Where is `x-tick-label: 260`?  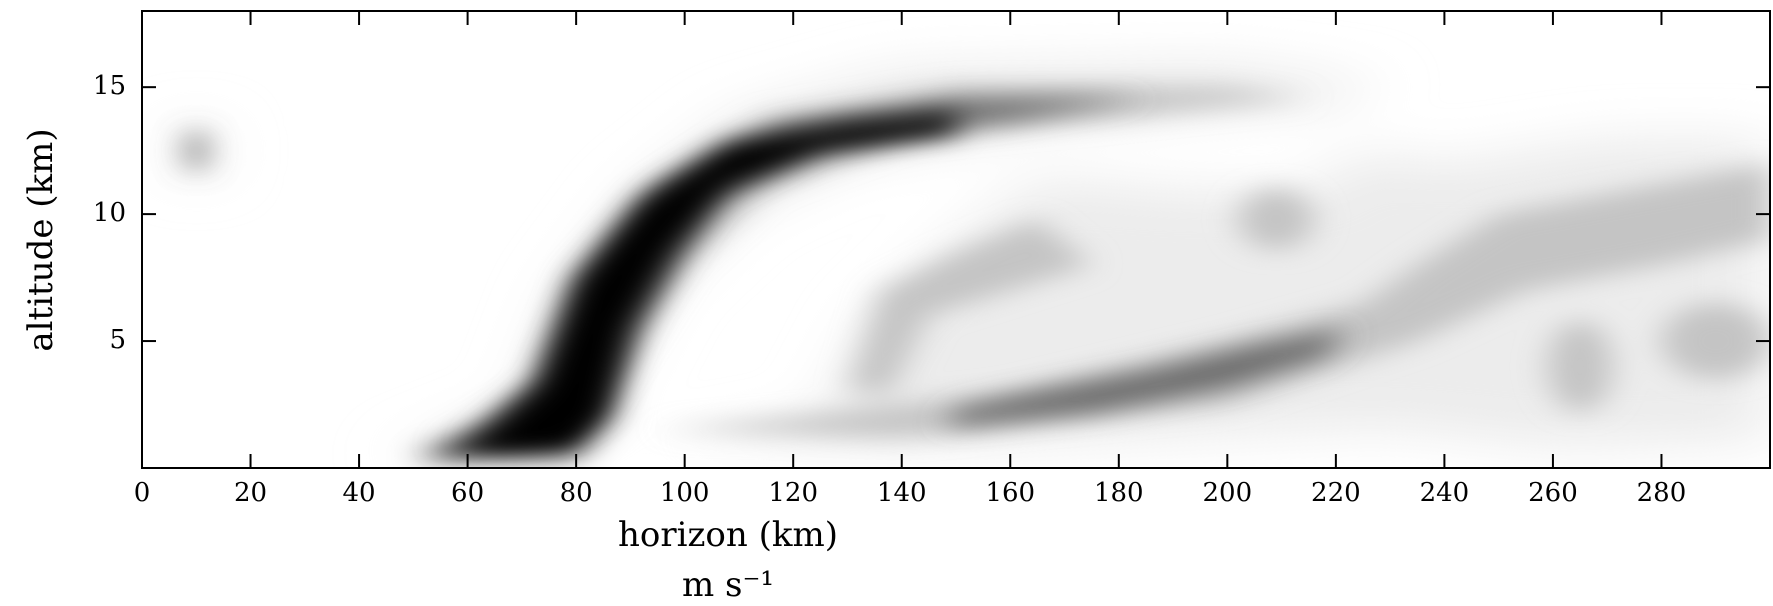 x-tick-label: 260 is located at coordinates (1553, 493).